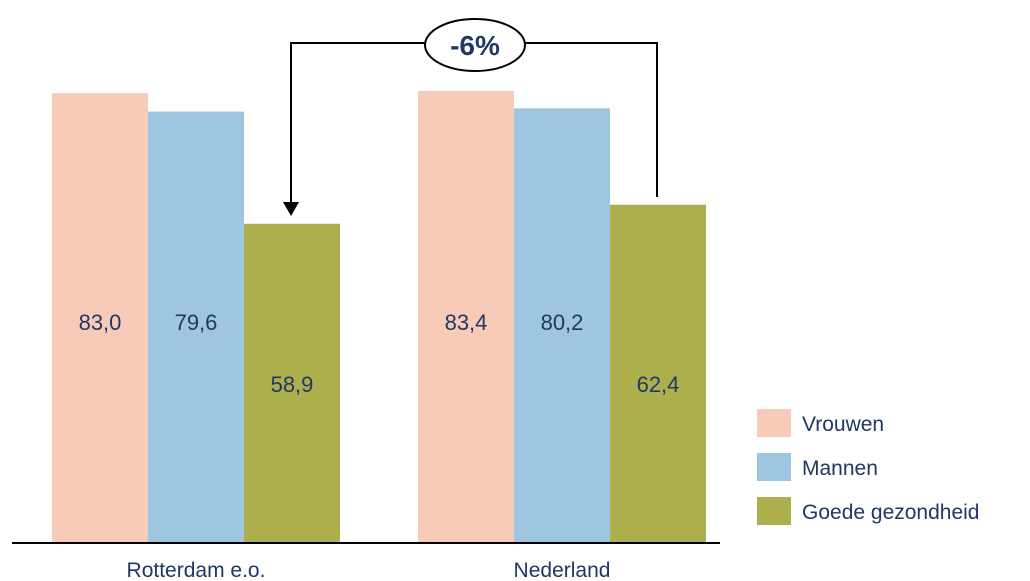  What do you see at coordinates (466, 322) in the screenshot?
I see `data-label: 83,4` at bounding box center [466, 322].